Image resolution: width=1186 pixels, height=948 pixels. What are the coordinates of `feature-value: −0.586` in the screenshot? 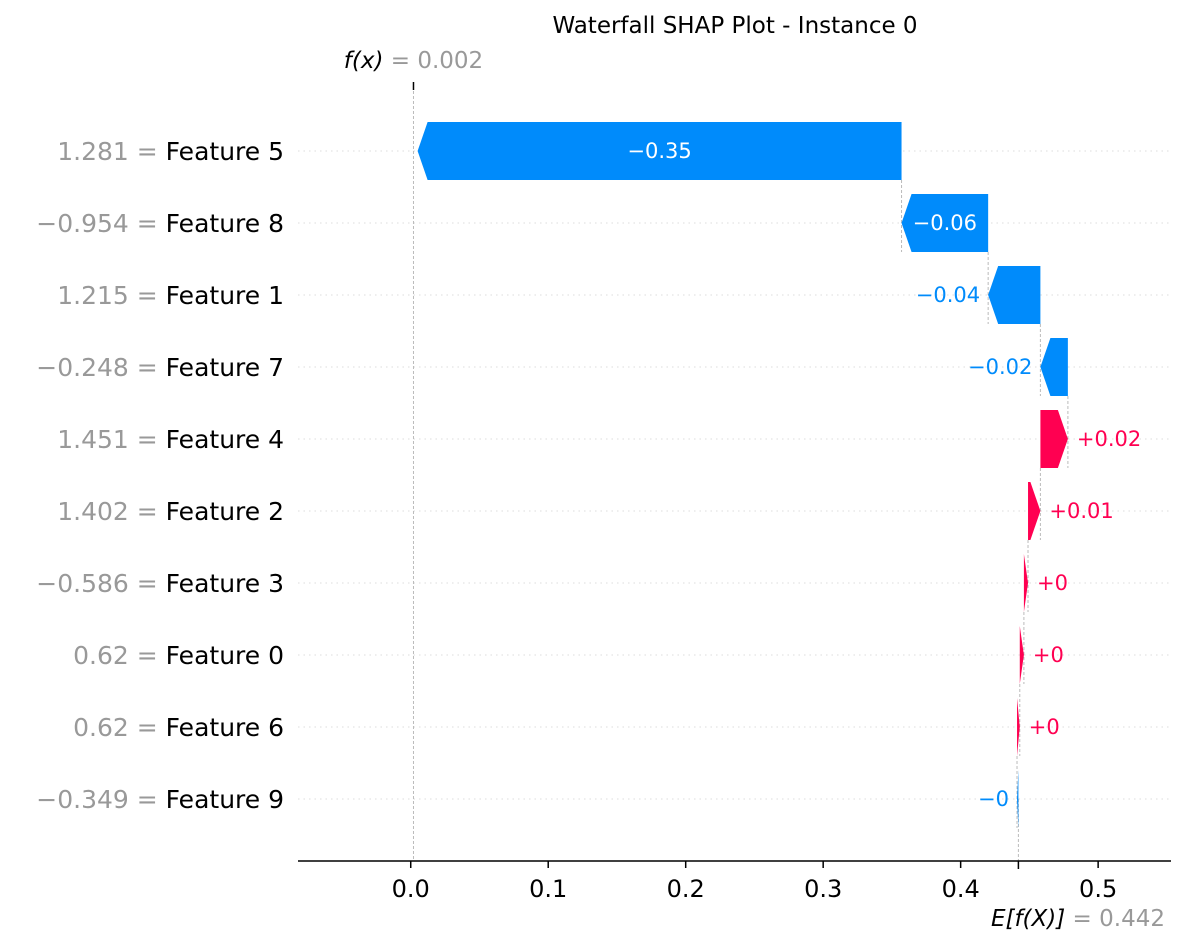 It's located at (82, 583).